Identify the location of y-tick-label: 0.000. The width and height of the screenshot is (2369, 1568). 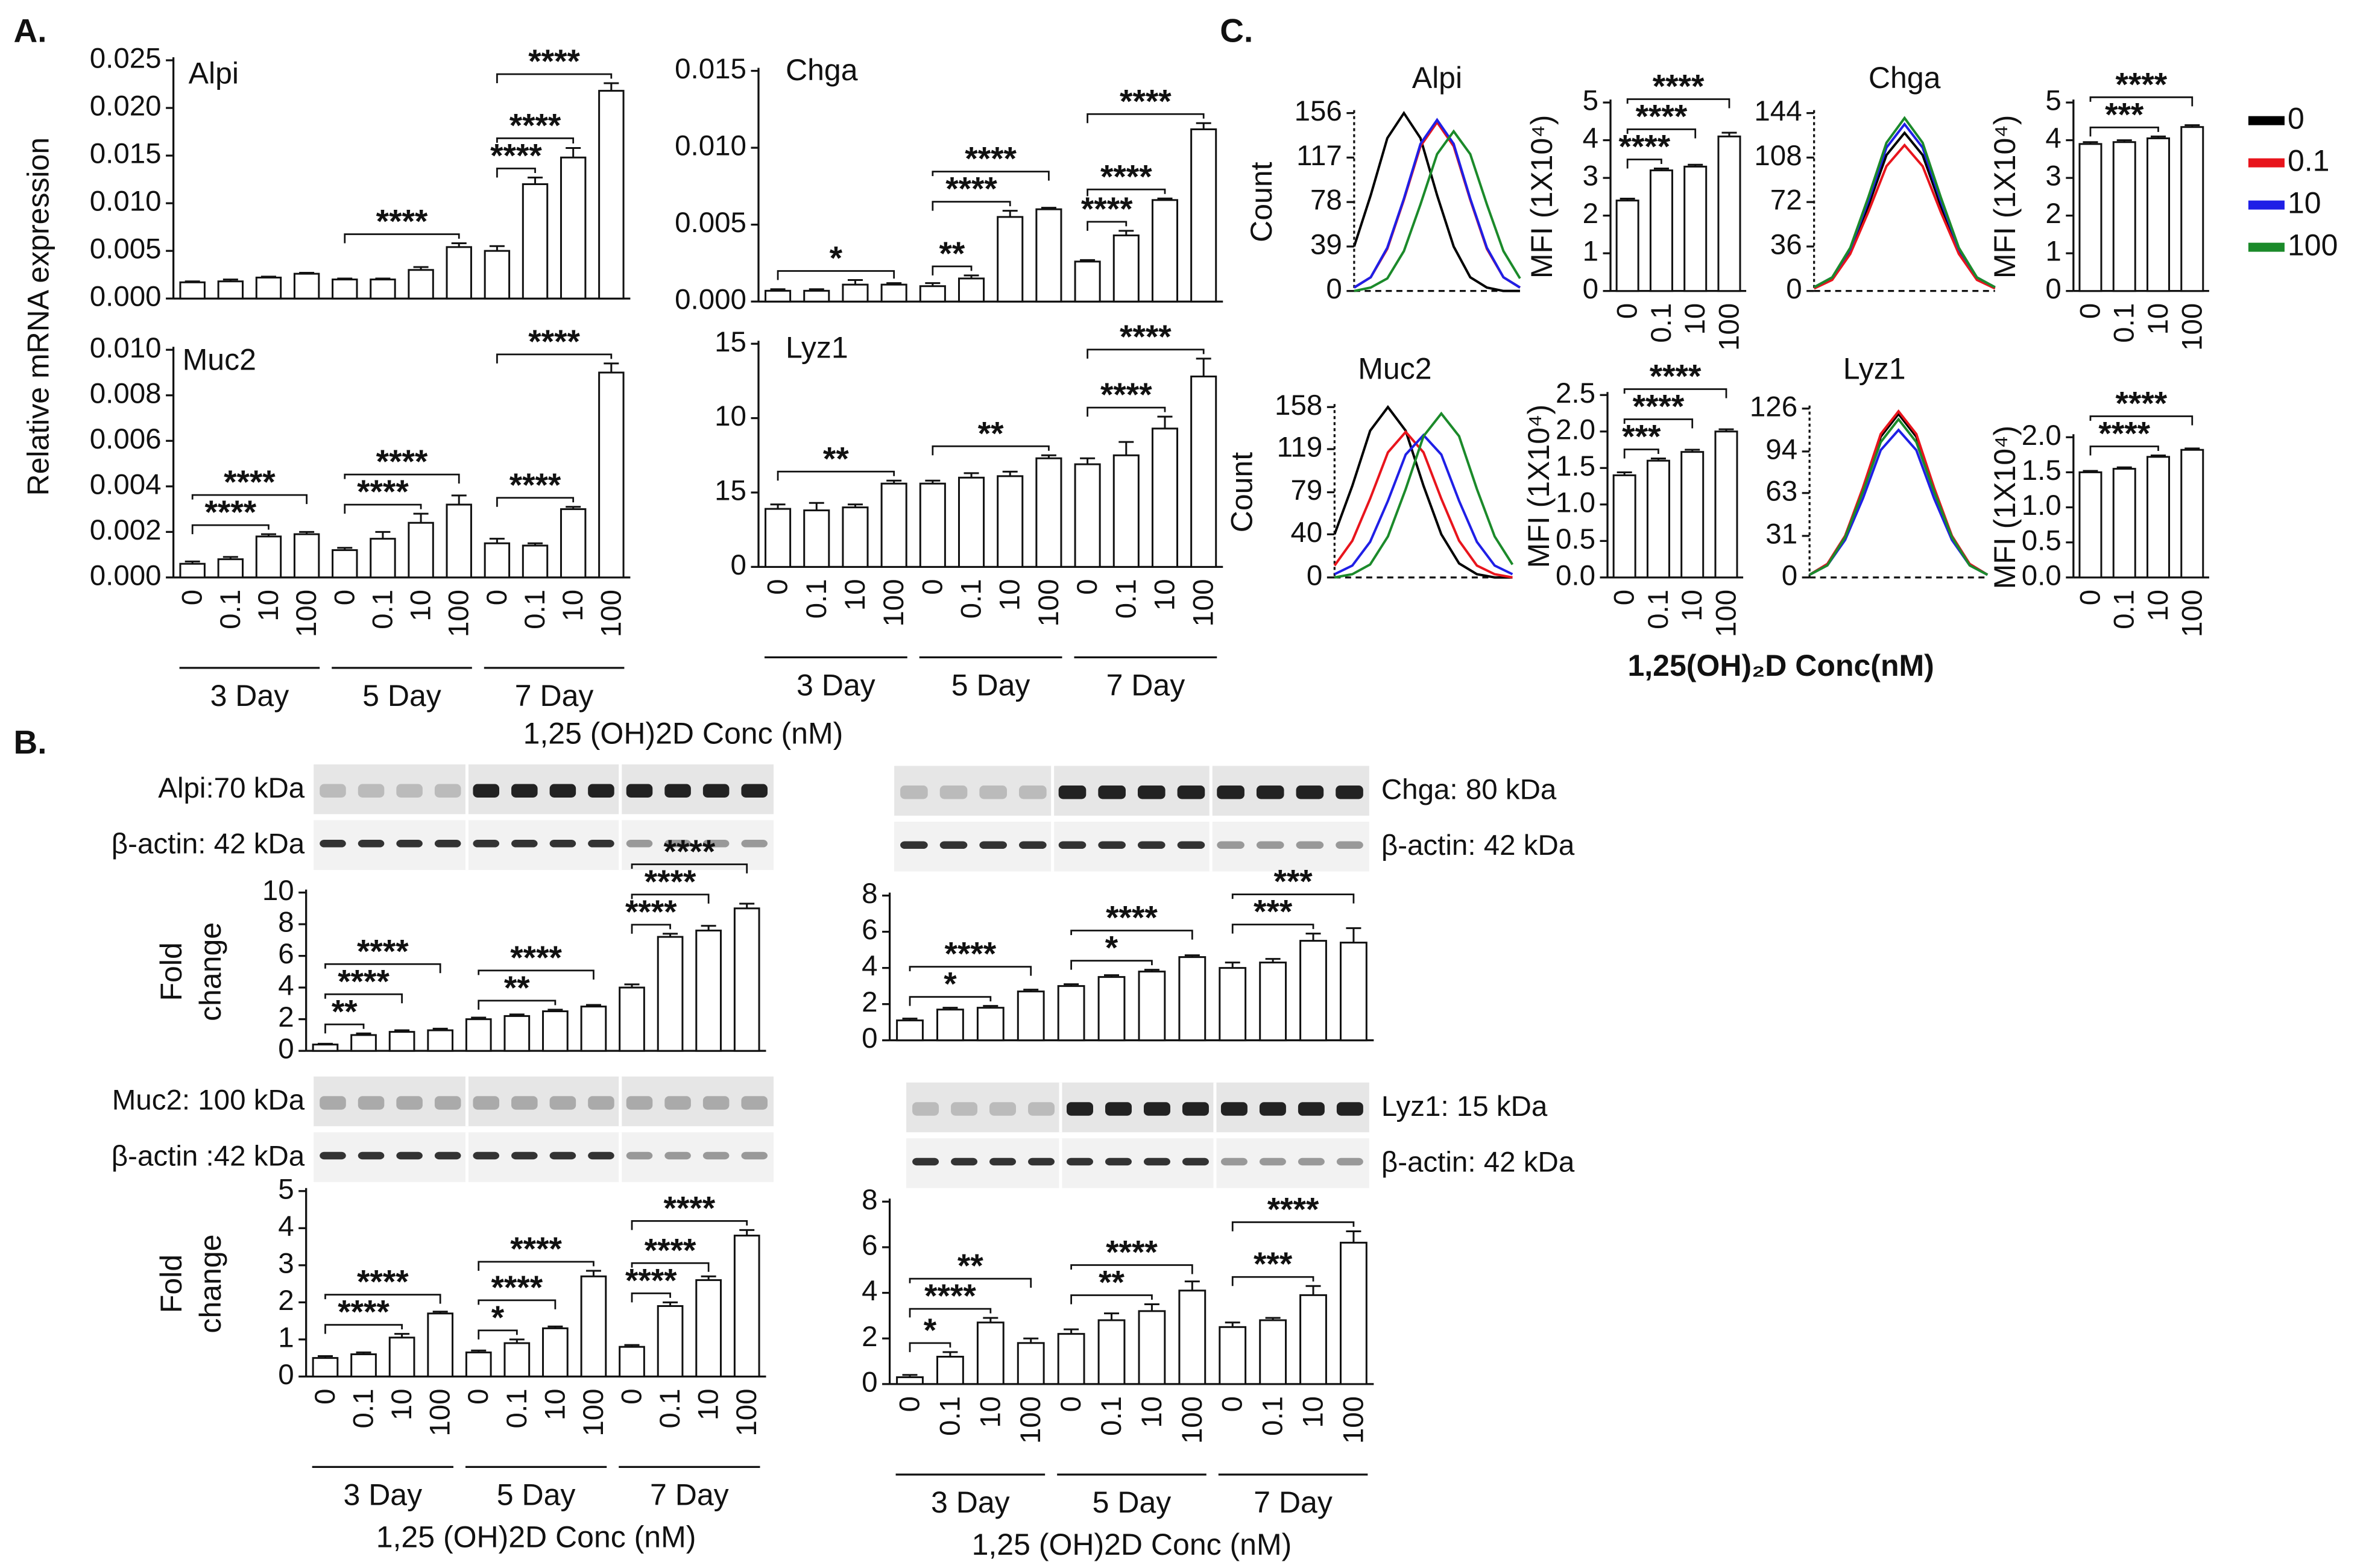
(126, 575).